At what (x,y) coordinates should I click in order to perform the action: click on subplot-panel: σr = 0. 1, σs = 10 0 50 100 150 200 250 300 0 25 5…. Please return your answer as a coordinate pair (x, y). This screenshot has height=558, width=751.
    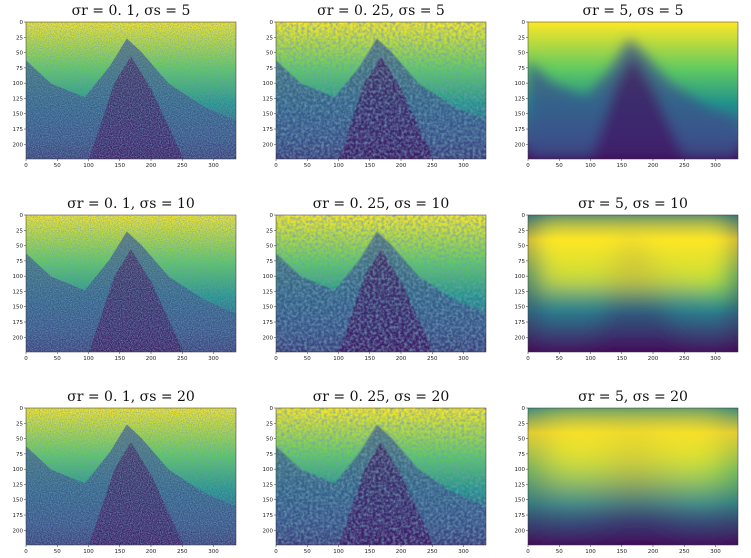
    Looking at the image, I should click on (125, 279).